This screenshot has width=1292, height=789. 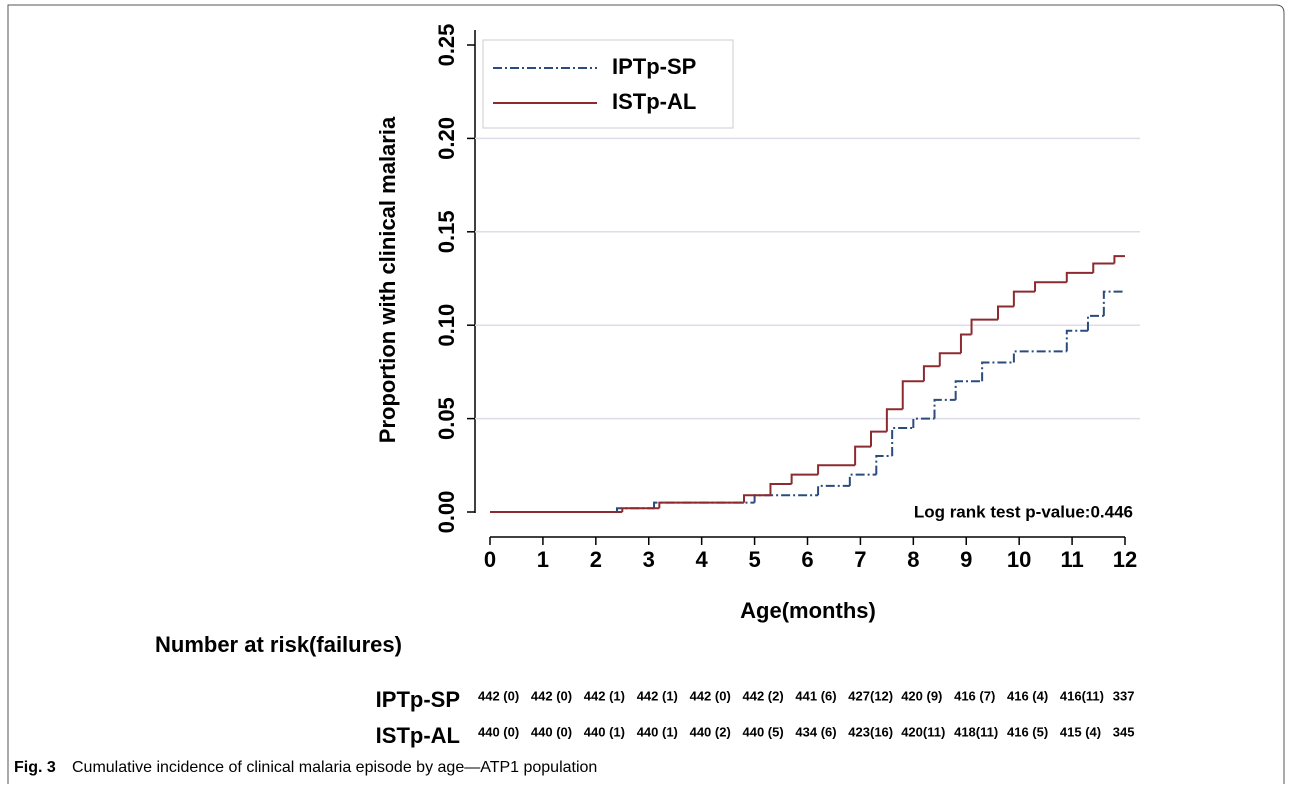 What do you see at coordinates (870, 731) in the screenshot?
I see `risk-cell: 423(16)` at bounding box center [870, 731].